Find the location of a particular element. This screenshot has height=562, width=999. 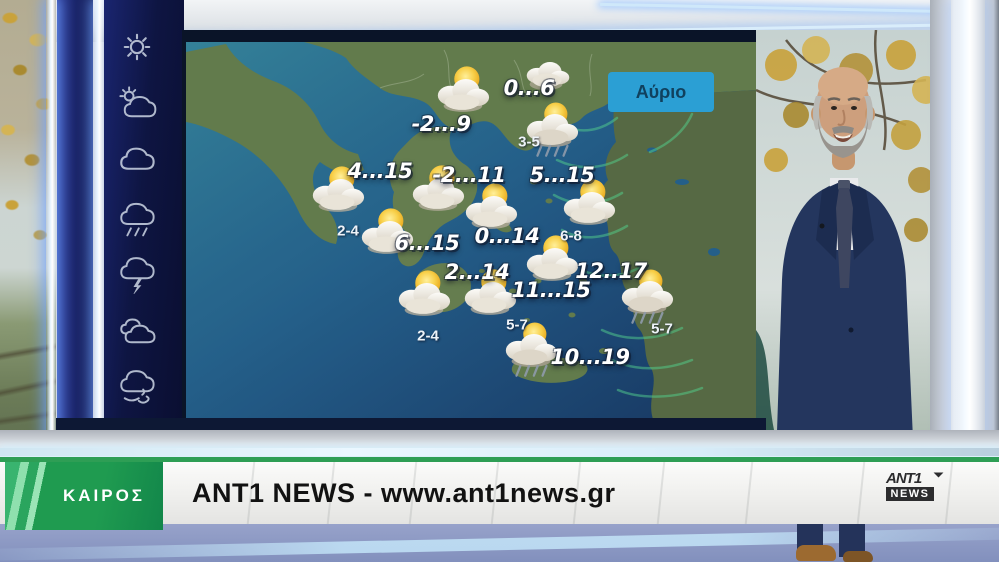

ant1-news-logo: ANT1 NEWS is located at coordinates (912, 492).